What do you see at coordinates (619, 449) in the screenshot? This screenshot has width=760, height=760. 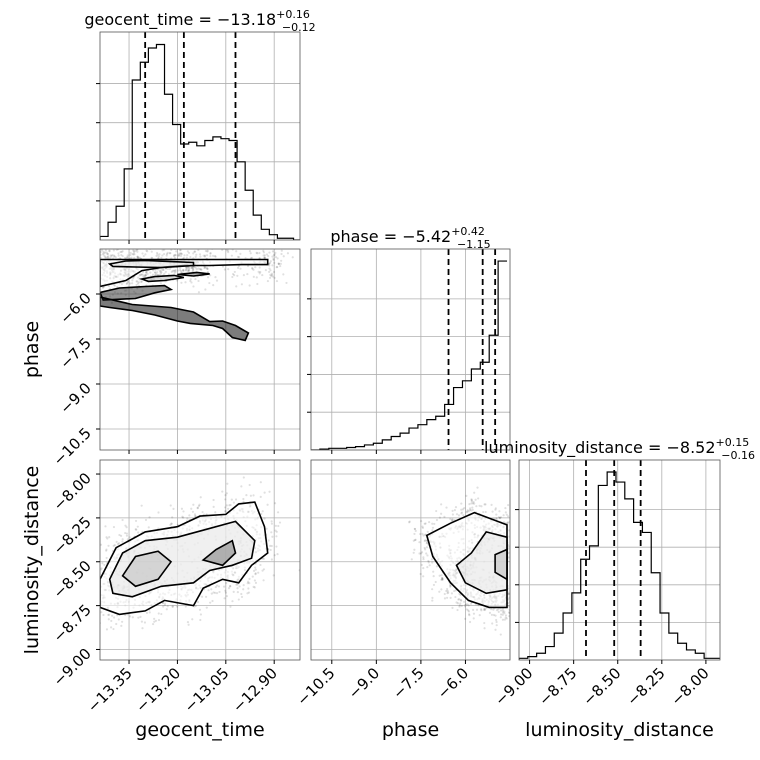 I see `title-luminosity_distance: luminosity_distance = −8.52+0.15 −0.16` at bounding box center [619, 449].